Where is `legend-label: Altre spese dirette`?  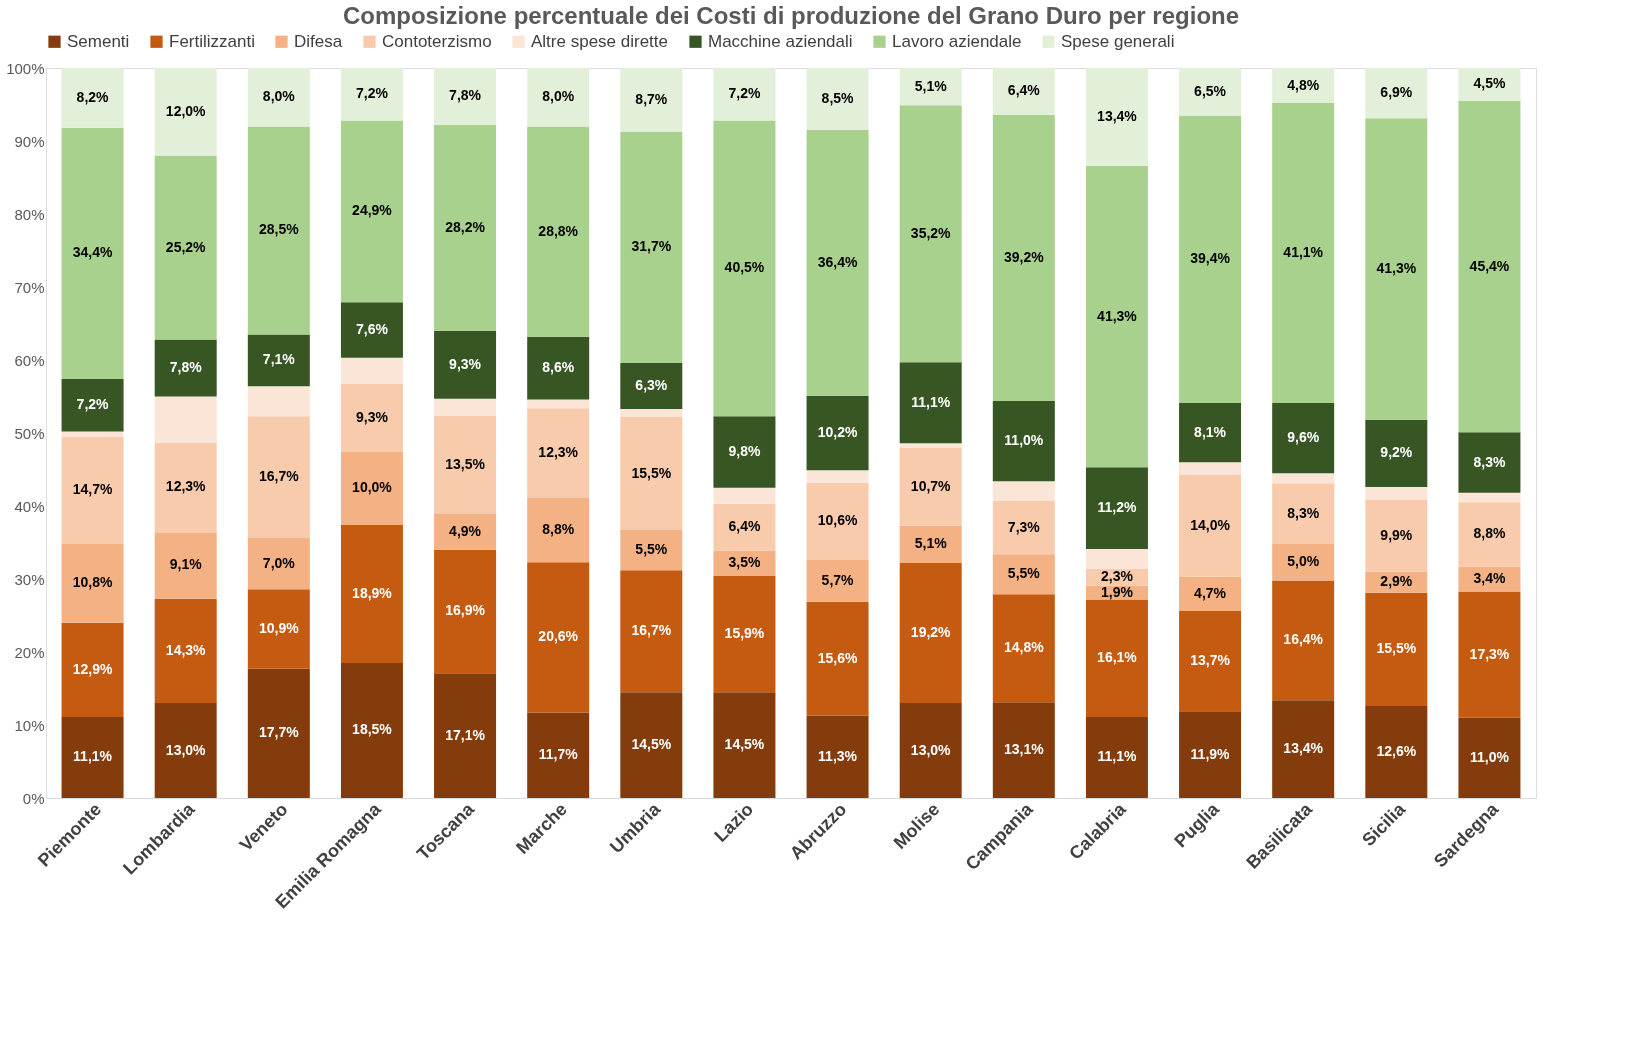 legend-label: Altre spese dirette is located at coordinates (600, 41).